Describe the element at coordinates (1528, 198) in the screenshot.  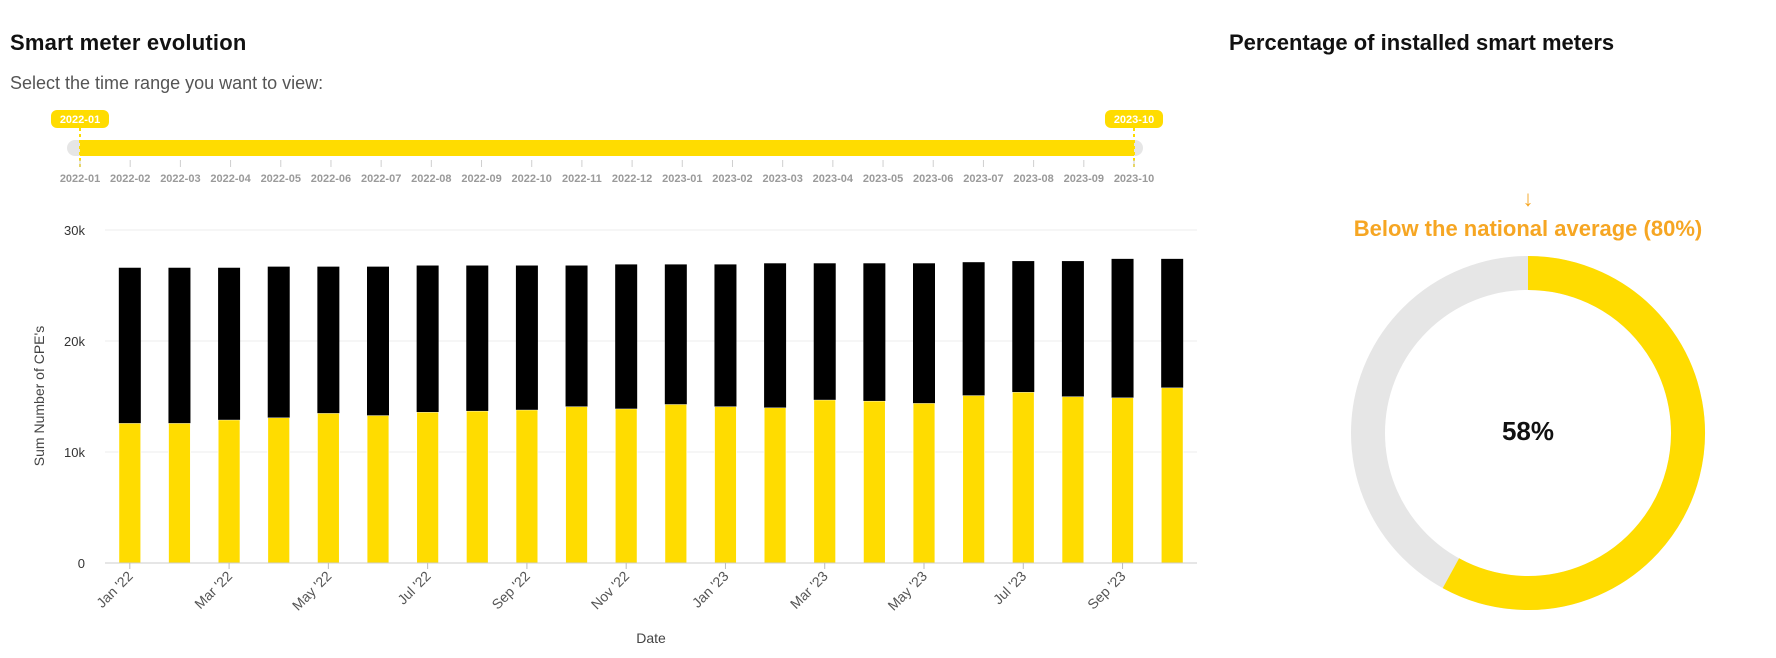
I see `down-arrow-icon: ↓` at that location.